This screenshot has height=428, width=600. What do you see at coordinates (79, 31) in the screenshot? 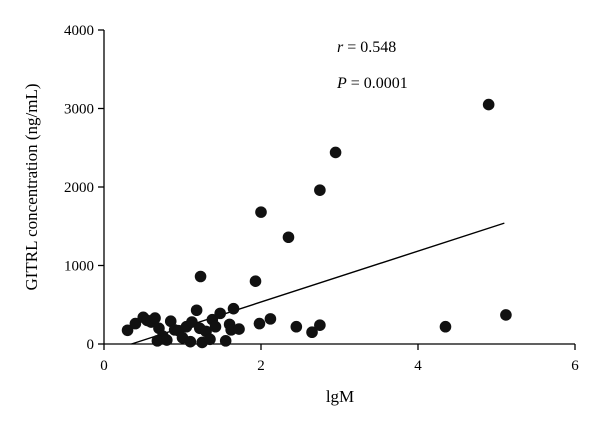
I see `y-tick-label: 4000` at bounding box center [79, 31].